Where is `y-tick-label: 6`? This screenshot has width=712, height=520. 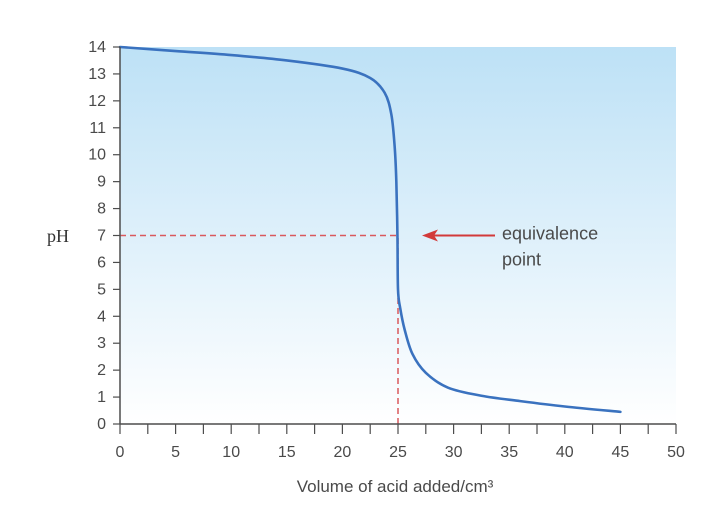 y-tick-label: 6 is located at coordinates (101, 262).